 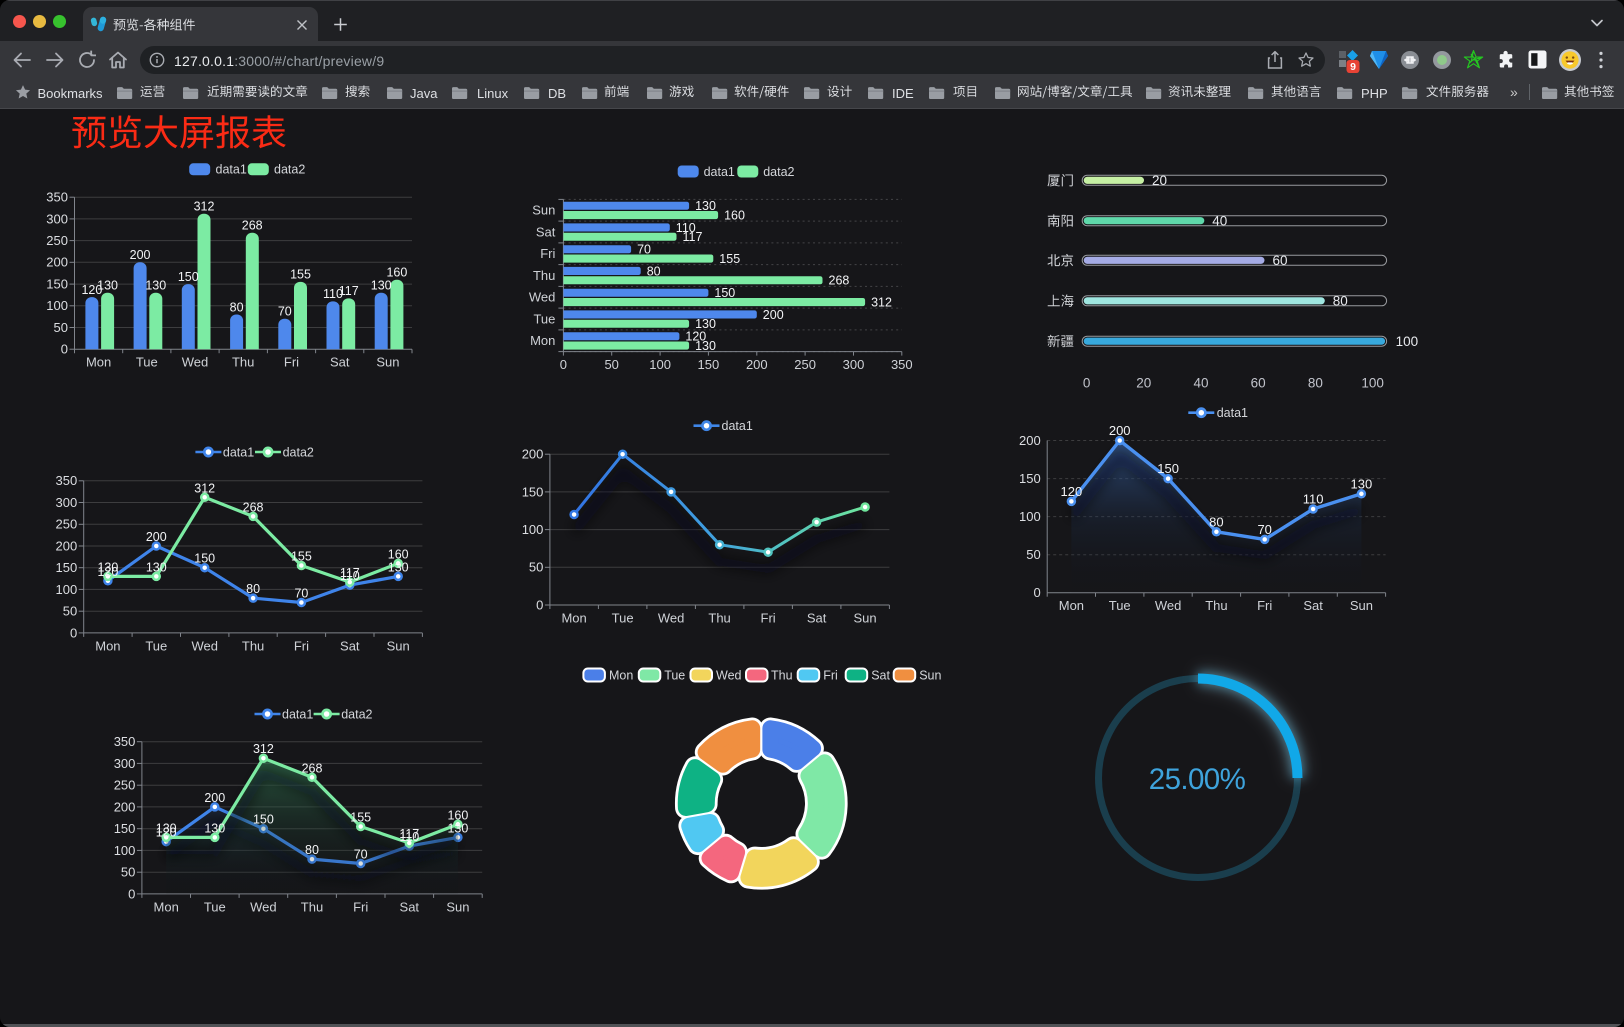 I want to click on svg-text: 60, so click(x=1280, y=260).